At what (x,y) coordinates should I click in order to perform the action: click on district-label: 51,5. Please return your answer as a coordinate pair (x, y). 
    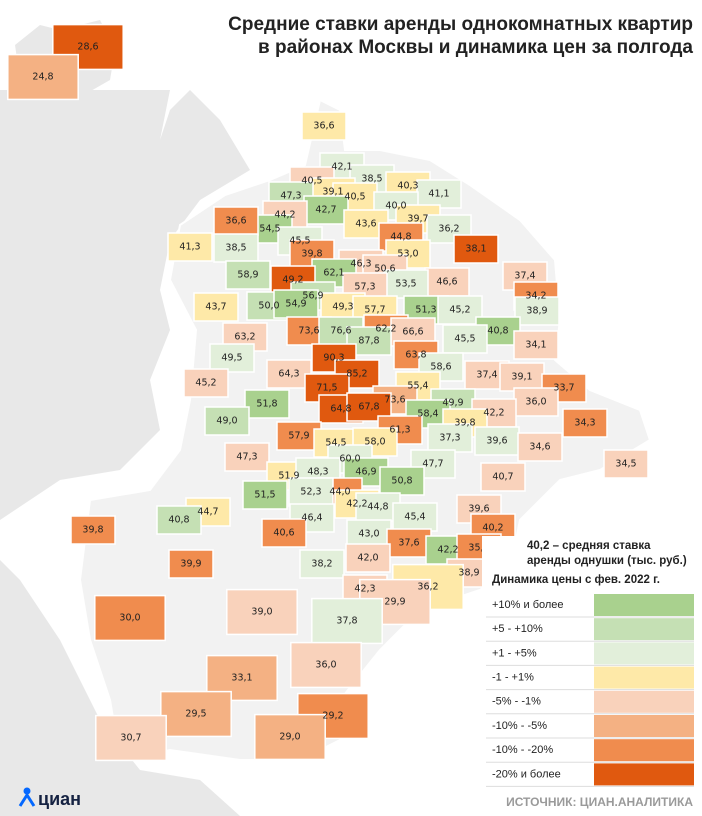
    Looking at the image, I should click on (264, 495).